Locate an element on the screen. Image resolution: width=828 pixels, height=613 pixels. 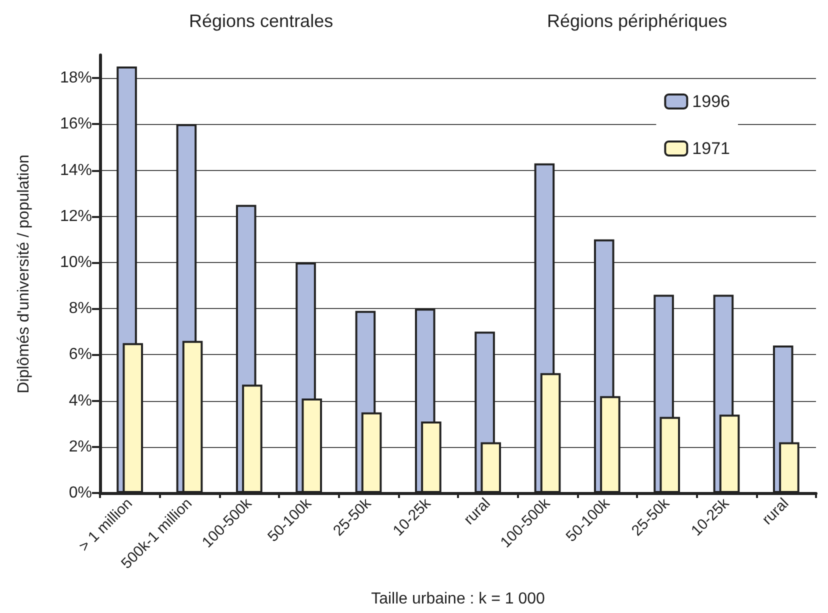
x-axis-title: Taille urbaine : k = 1 000 is located at coordinates (458, 599).